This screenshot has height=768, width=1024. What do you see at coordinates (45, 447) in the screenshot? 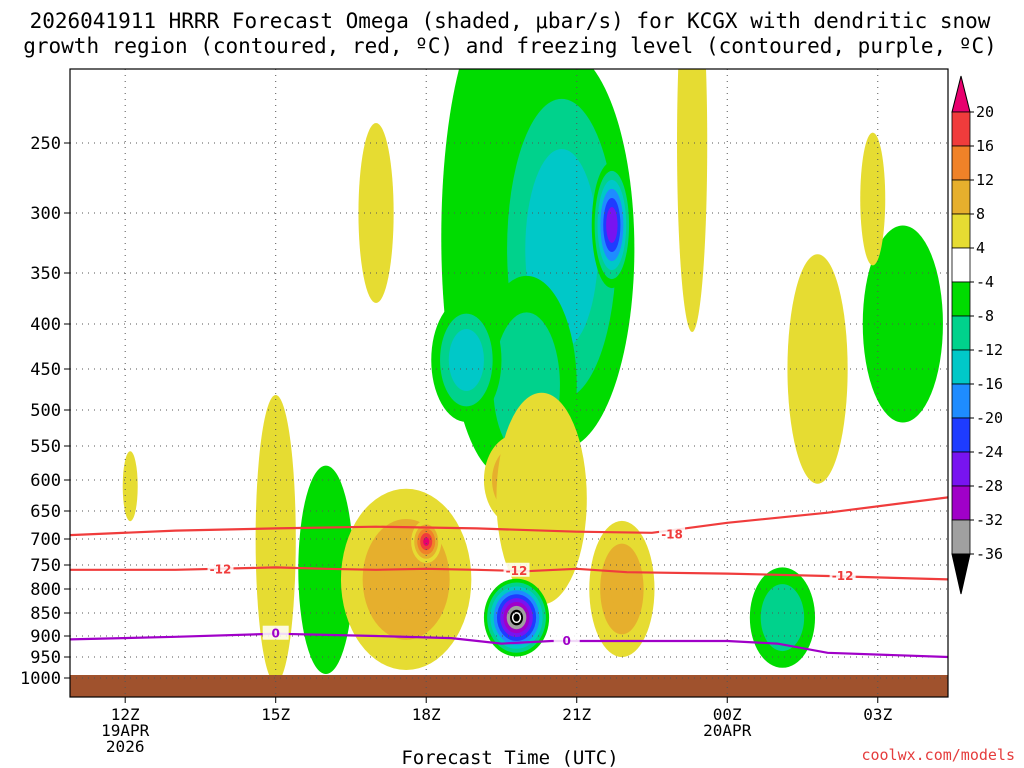
I see `y-tick-label: 550` at bounding box center [45, 447].